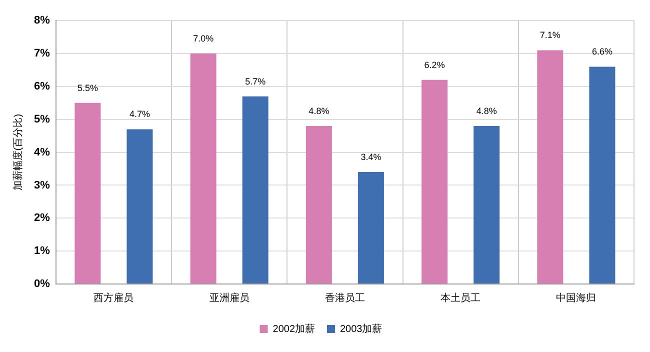  What do you see at coordinates (42, 152) in the screenshot?
I see `y-tick-label: 4%` at bounding box center [42, 152].